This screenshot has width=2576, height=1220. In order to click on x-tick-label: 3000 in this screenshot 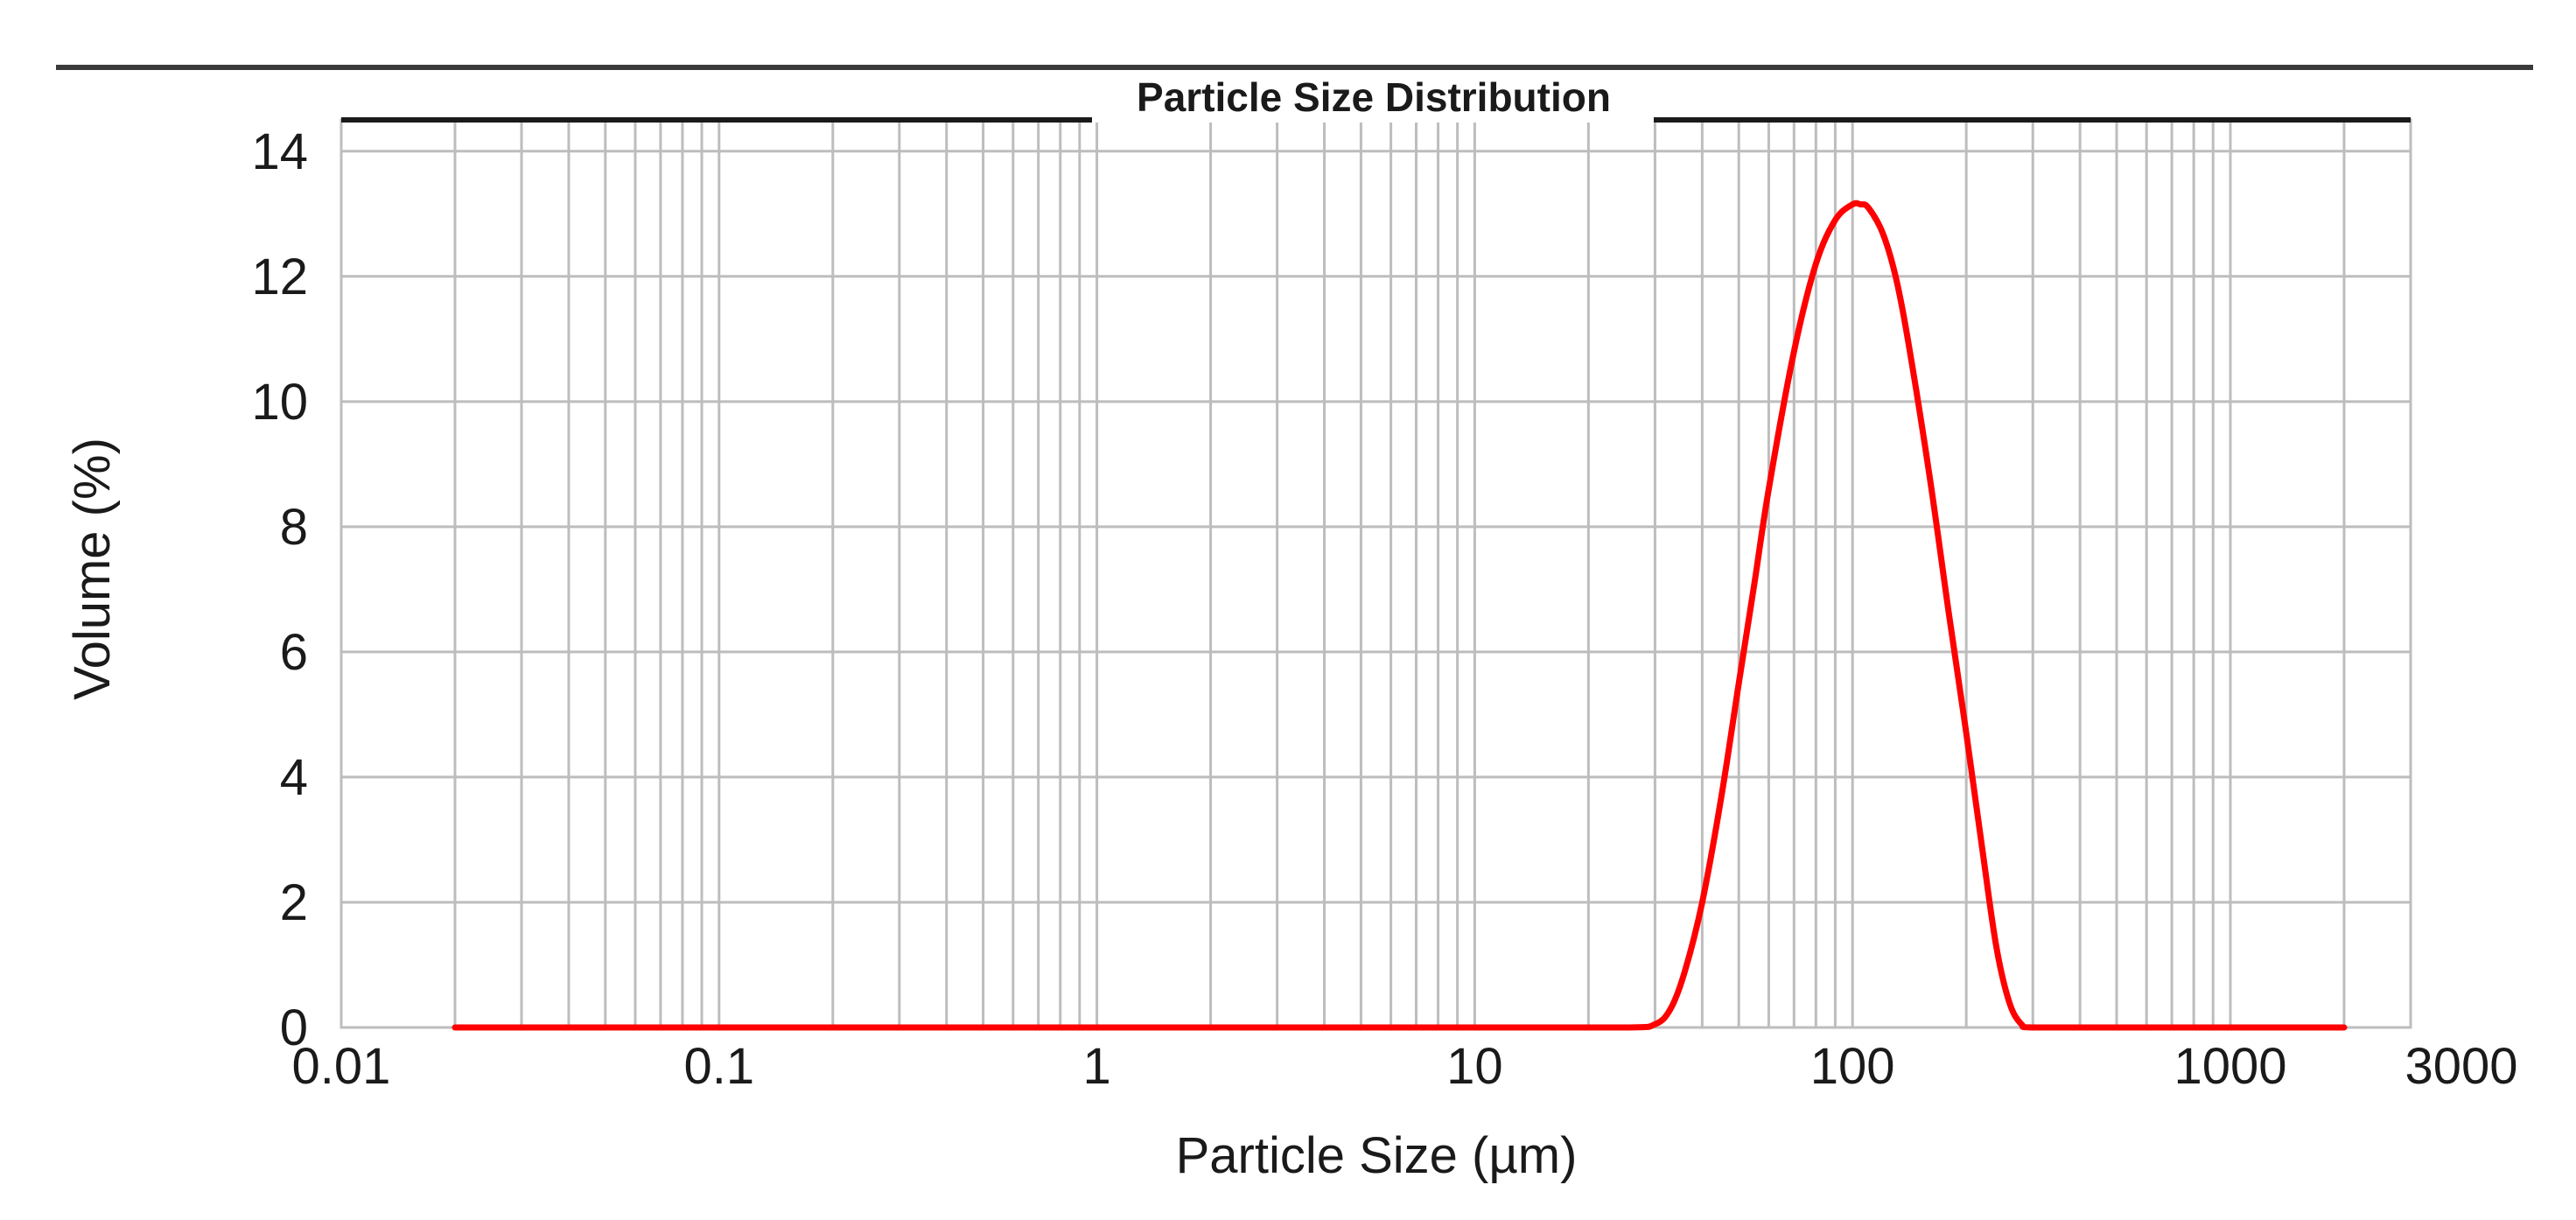, I will do `click(2460, 1066)`.